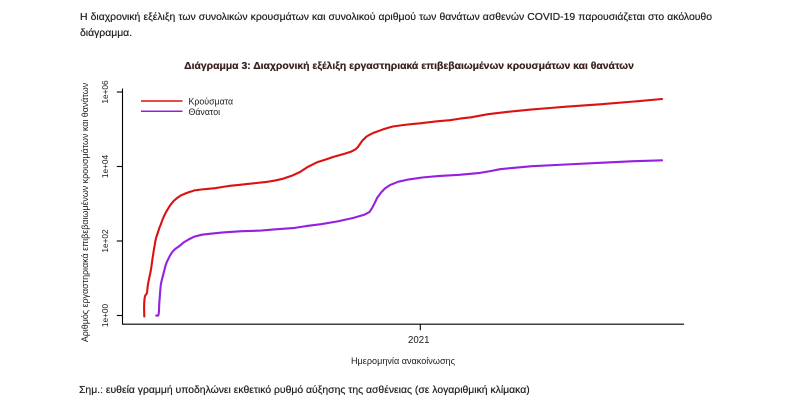 The image size is (794, 412). What do you see at coordinates (403, 361) in the screenshot?
I see `svg-text: Ημερομηνία ανακοίνωσης` at bounding box center [403, 361].